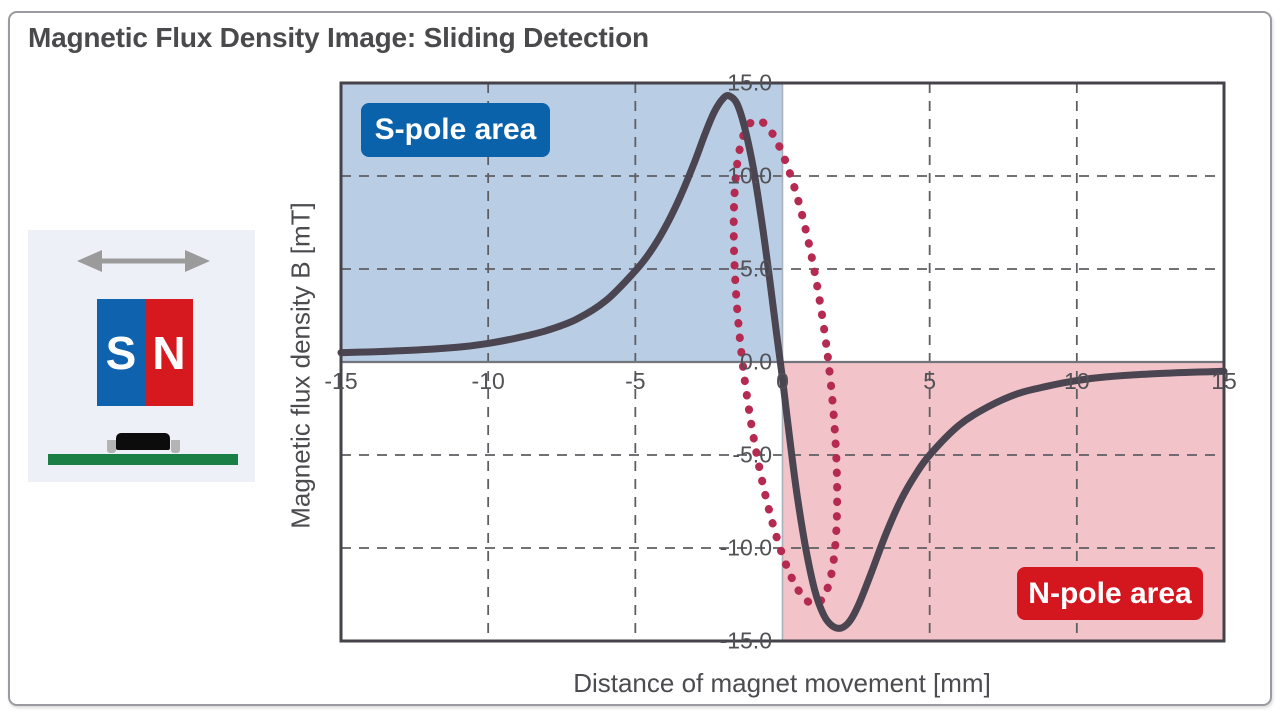  What do you see at coordinates (756, 269) in the screenshot?
I see `y-tick-label: 5.0` at bounding box center [756, 269].